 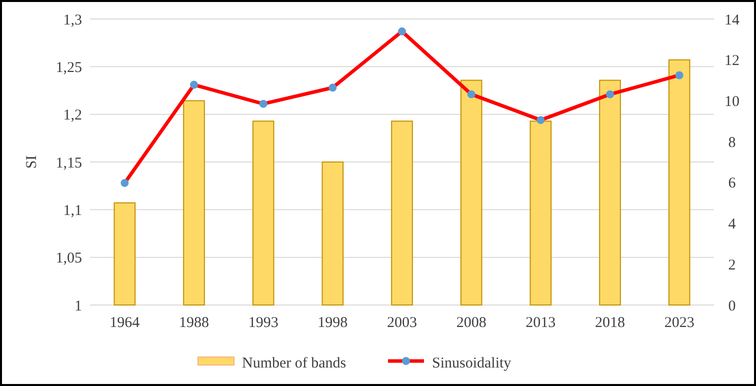 What do you see at coordinates (194, 323) in the screenshot?
I see `x-tick-label: 1988` at bounding box center [194, 323].